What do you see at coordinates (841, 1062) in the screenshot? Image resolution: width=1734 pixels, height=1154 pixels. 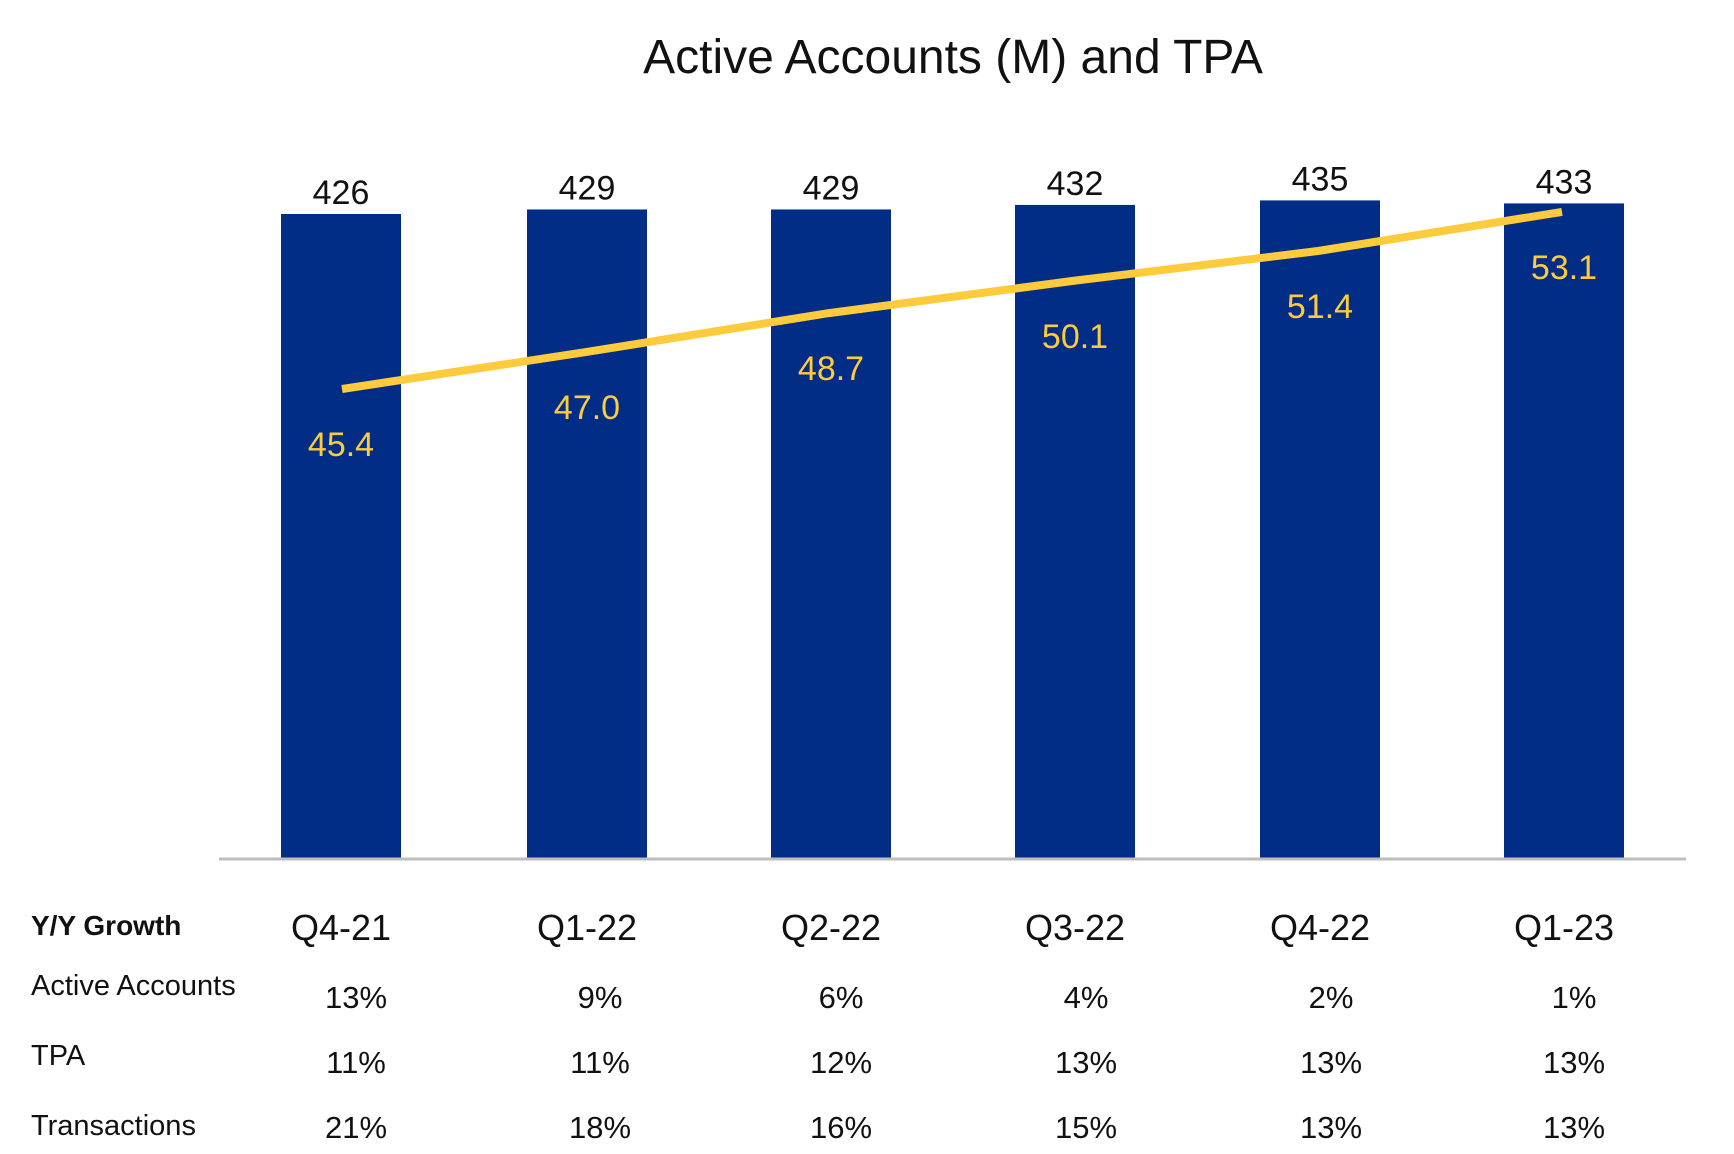 I see `growth-cell: 12%` at bounding box center [841, 1062].